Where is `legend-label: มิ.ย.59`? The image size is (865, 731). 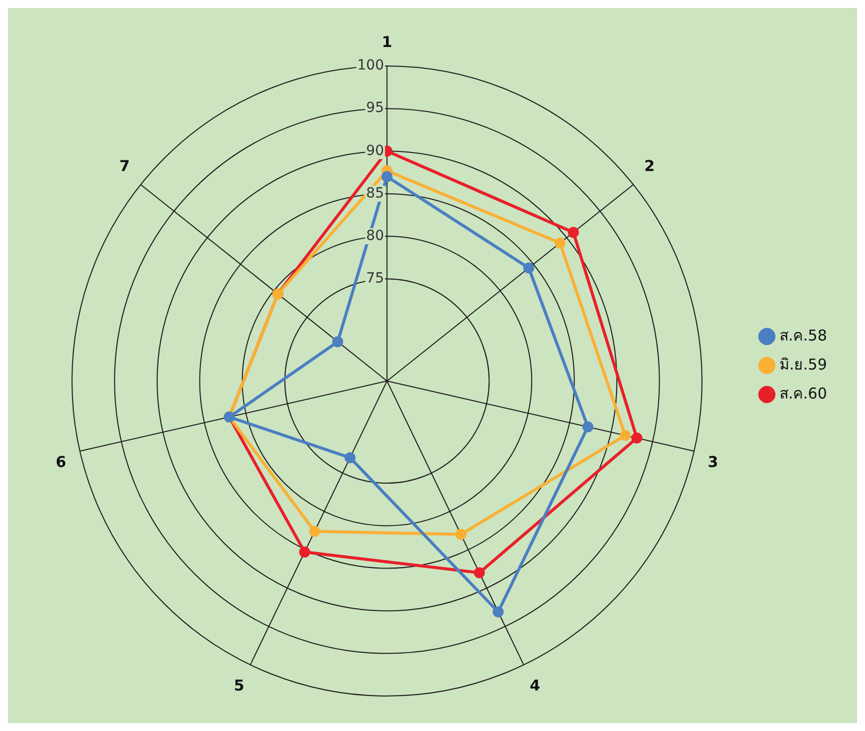
legend-label: มิ.ย.59 is located at coordinates (803, 364).